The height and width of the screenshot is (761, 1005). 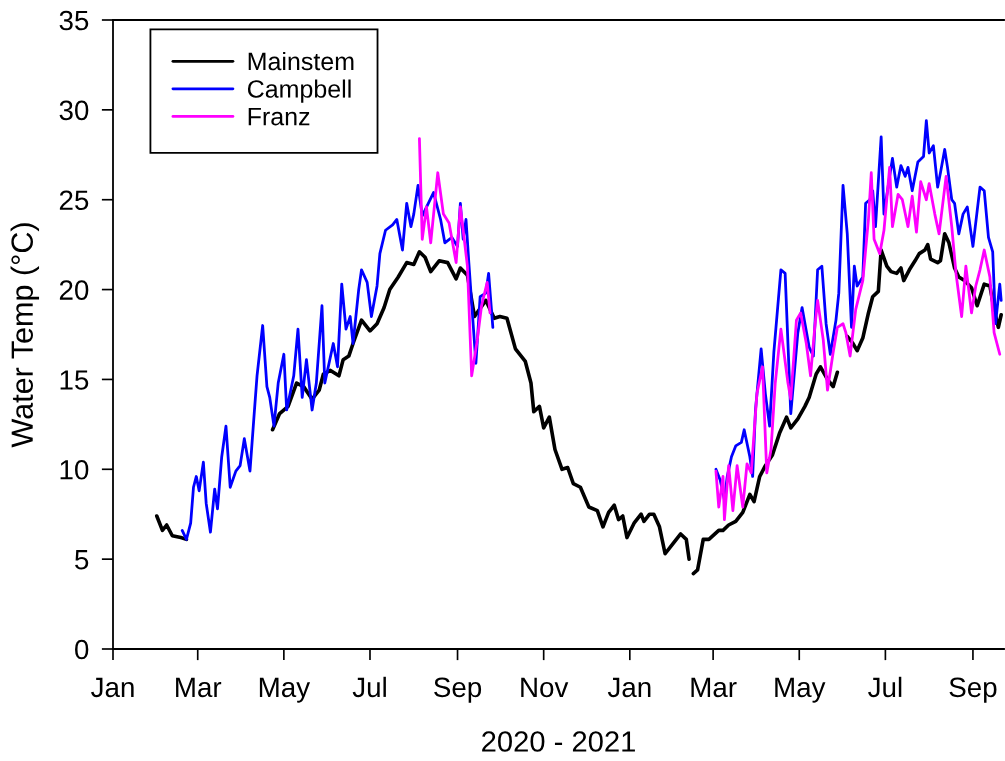 I want to click on y-tick-label: 25, so click(x=74, y=200).